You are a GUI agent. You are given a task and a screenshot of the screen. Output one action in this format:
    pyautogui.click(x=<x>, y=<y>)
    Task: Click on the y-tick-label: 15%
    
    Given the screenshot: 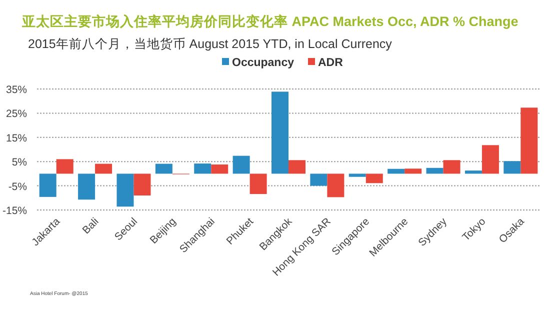 What is the action you would take?
    pyautogui.click(x=16, y=138)
    